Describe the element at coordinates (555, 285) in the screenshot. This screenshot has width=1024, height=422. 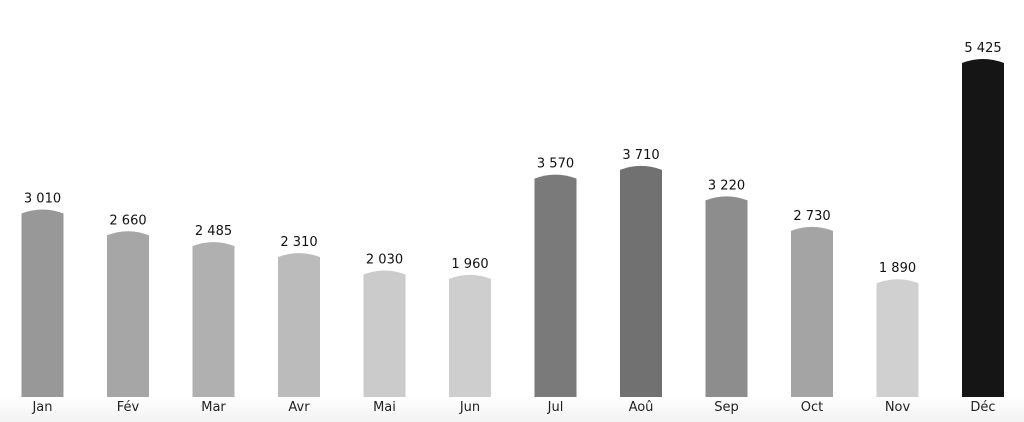
I see `bar-jul` at that location.